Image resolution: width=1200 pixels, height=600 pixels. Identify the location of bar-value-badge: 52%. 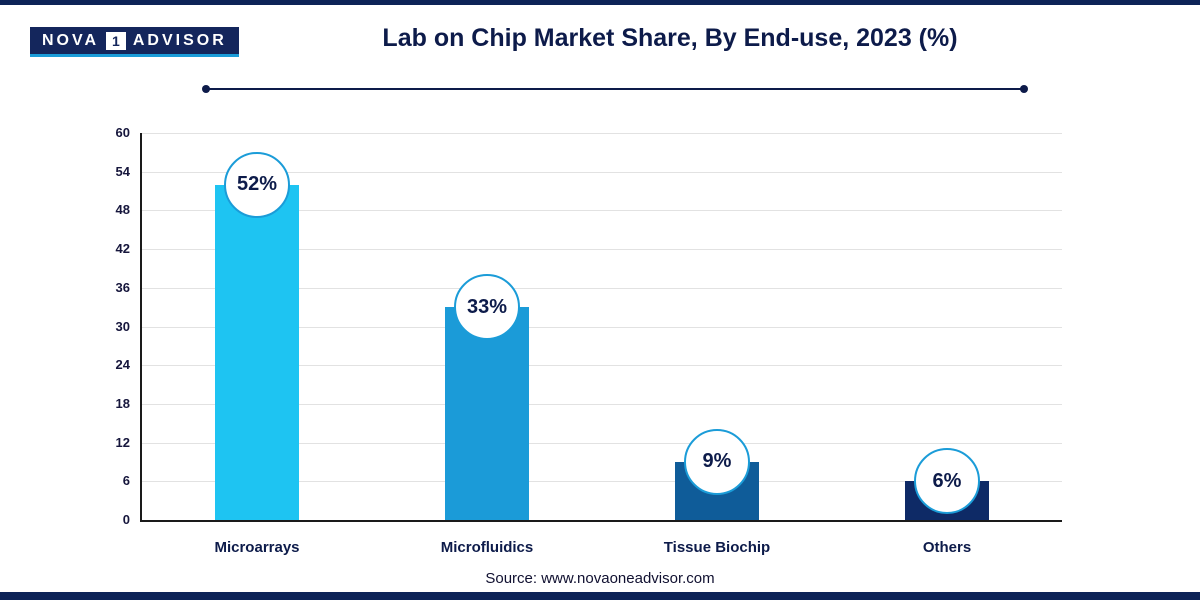
(257, 184).